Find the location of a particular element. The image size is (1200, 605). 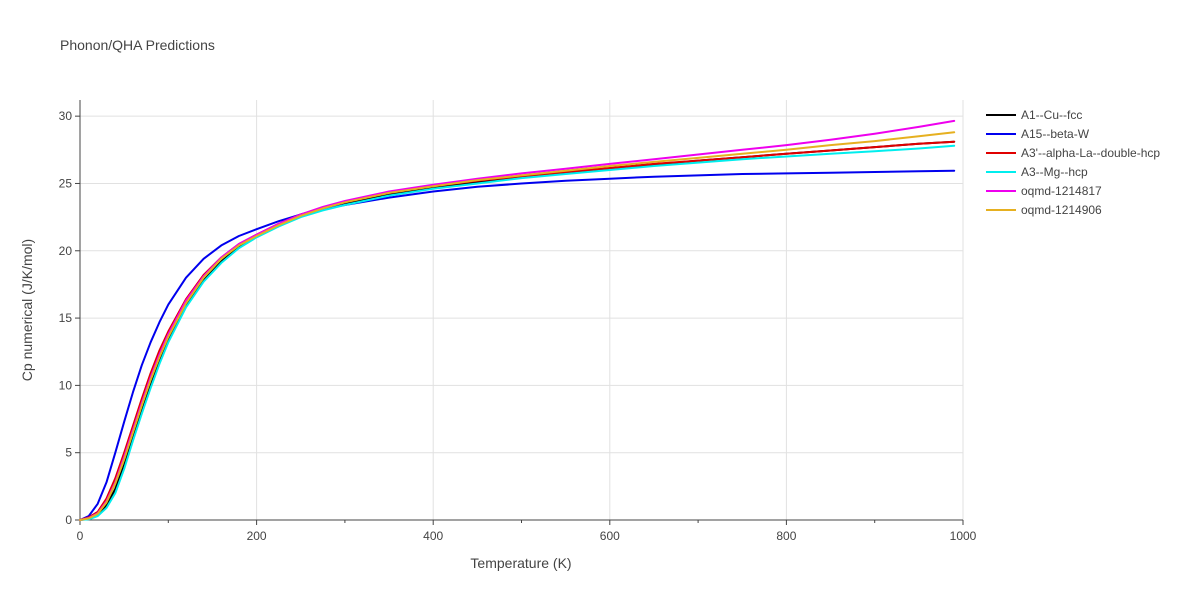

x-tick-label: 400 is located at coordinates (433, 536).